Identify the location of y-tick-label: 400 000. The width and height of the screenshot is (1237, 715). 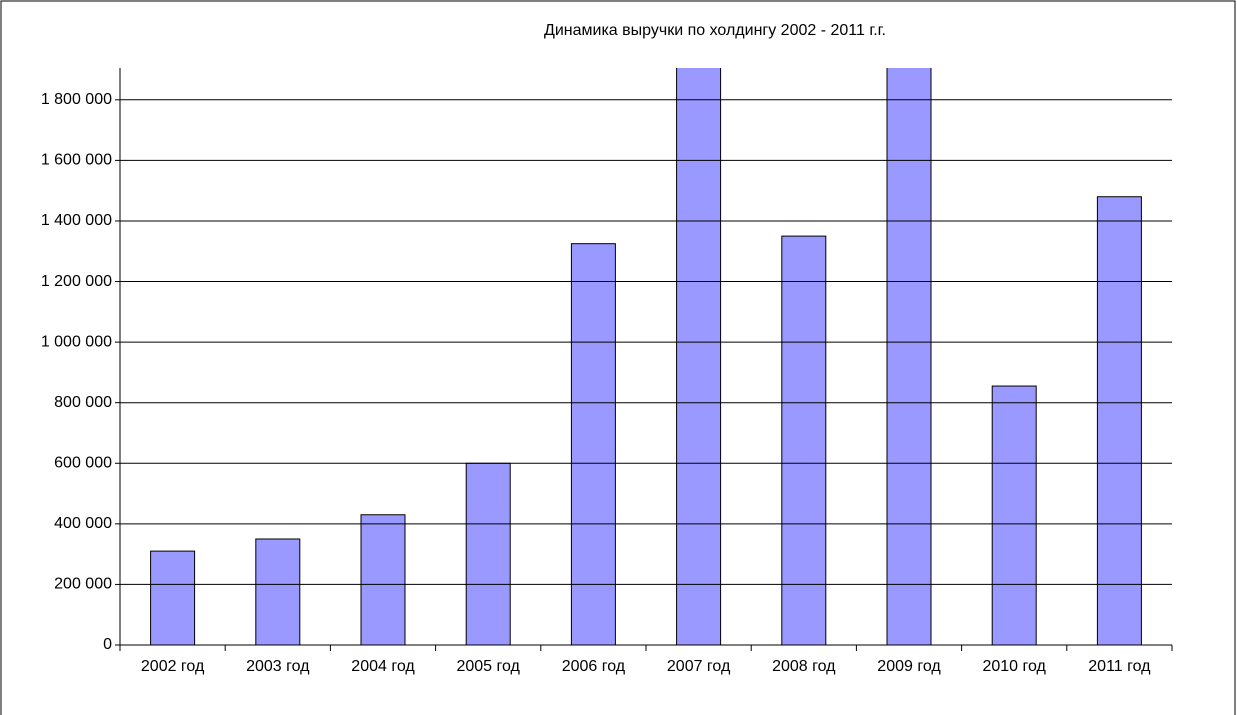
(83, 523).